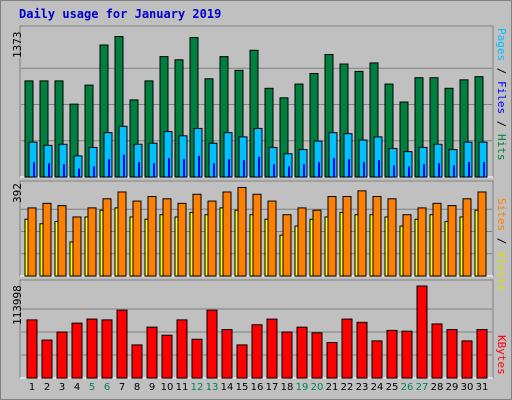 Image resolution: width=512 pixels, height=400 pixels. What do you see at coordinates (422, 387) in the screenshot?
I see `day-label-27: 27` at bounding box center [422, 387].